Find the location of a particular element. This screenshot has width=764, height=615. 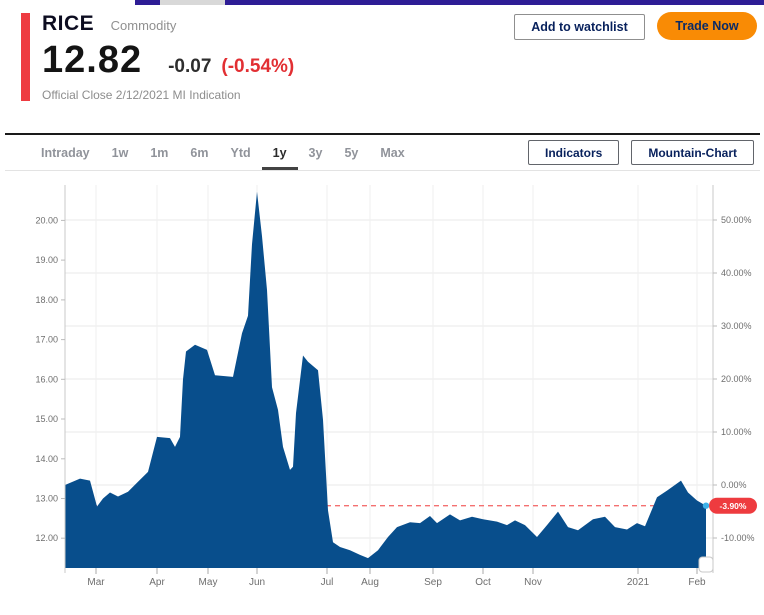

tab-1m: 1m is located at coordinates (159, 152).